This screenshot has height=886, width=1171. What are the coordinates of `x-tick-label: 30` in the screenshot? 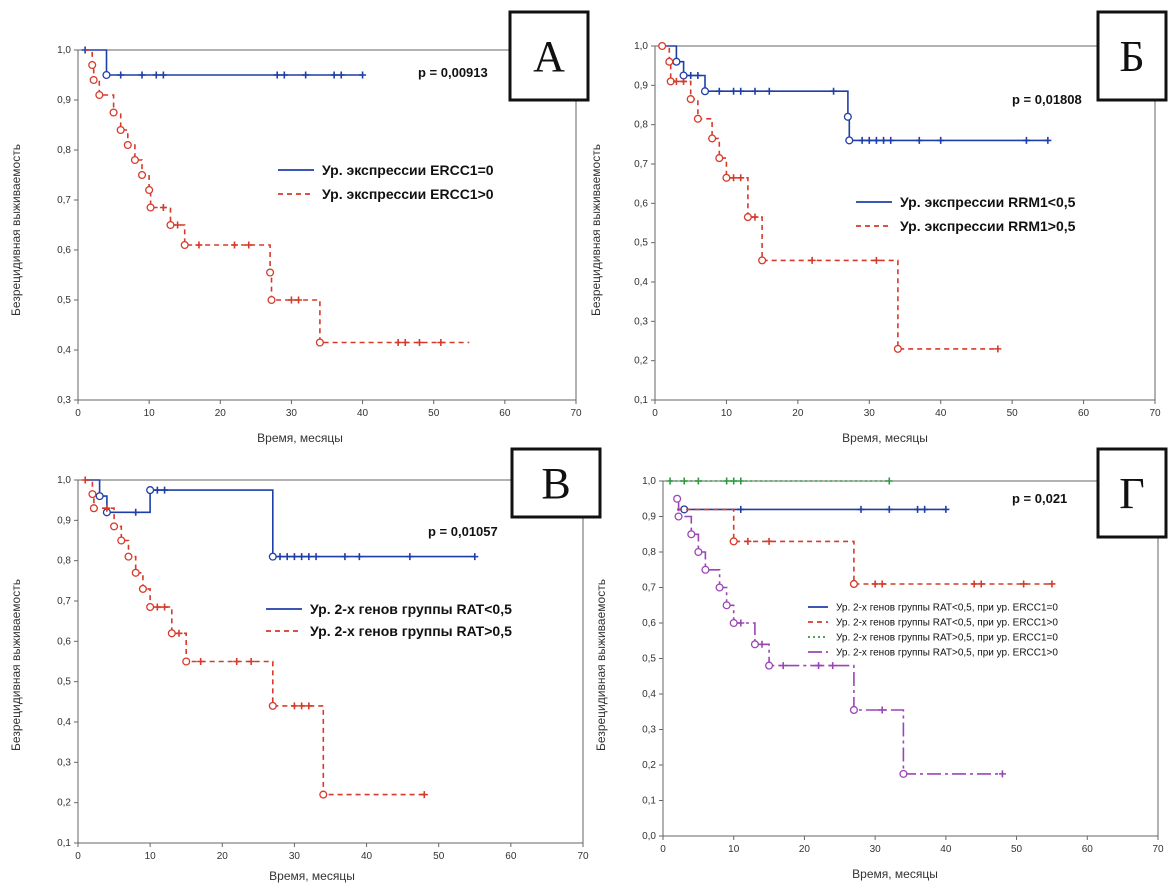 It's located at (870, 413).